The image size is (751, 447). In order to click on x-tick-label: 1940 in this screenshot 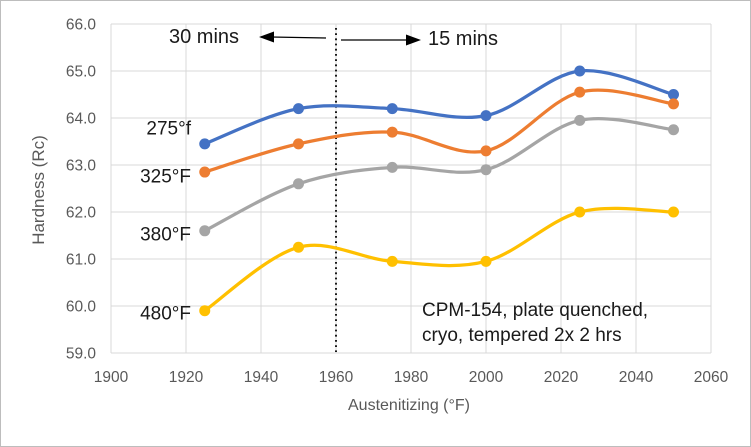, I will do `click(261, 377)`.